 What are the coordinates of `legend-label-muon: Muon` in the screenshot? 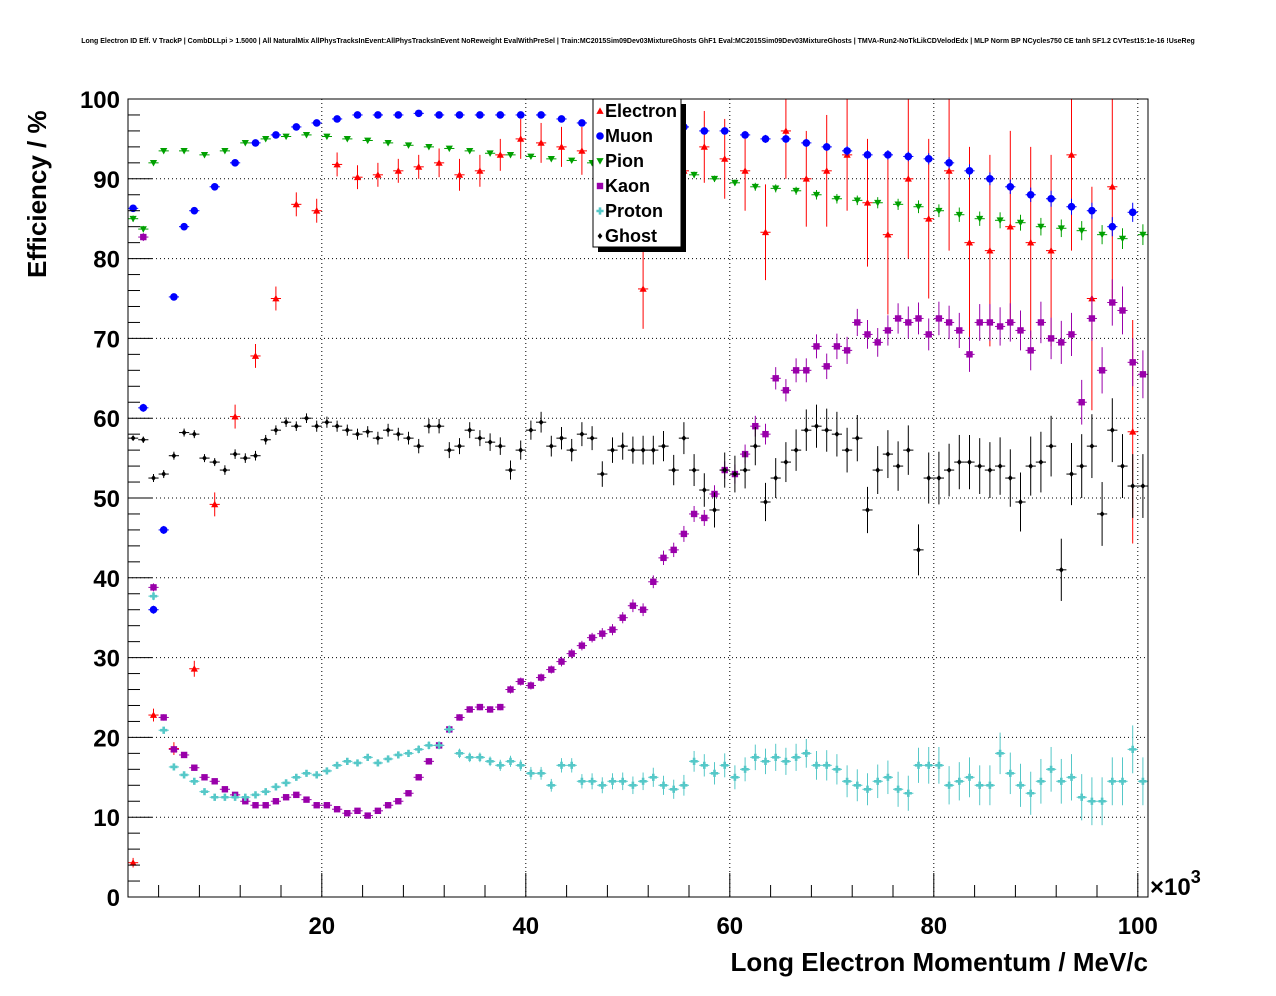 It's located at (629, 136).